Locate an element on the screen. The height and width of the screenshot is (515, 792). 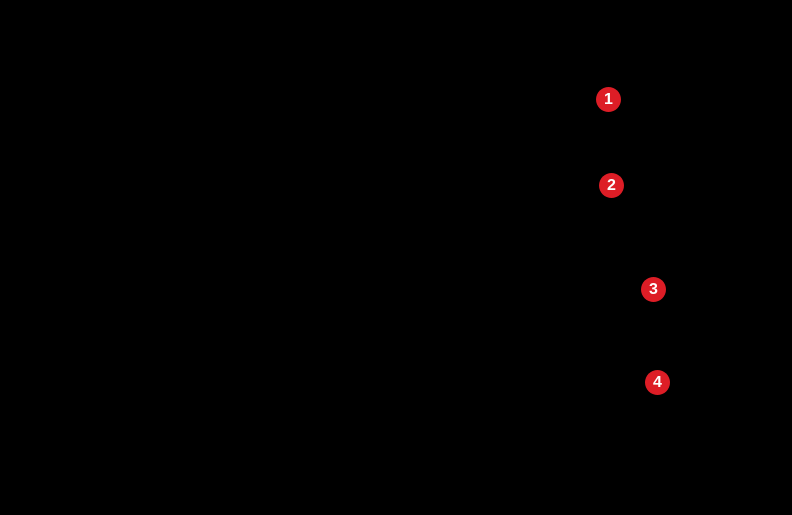
callout-4-badge: 4 is located at coordinates (657, 382).